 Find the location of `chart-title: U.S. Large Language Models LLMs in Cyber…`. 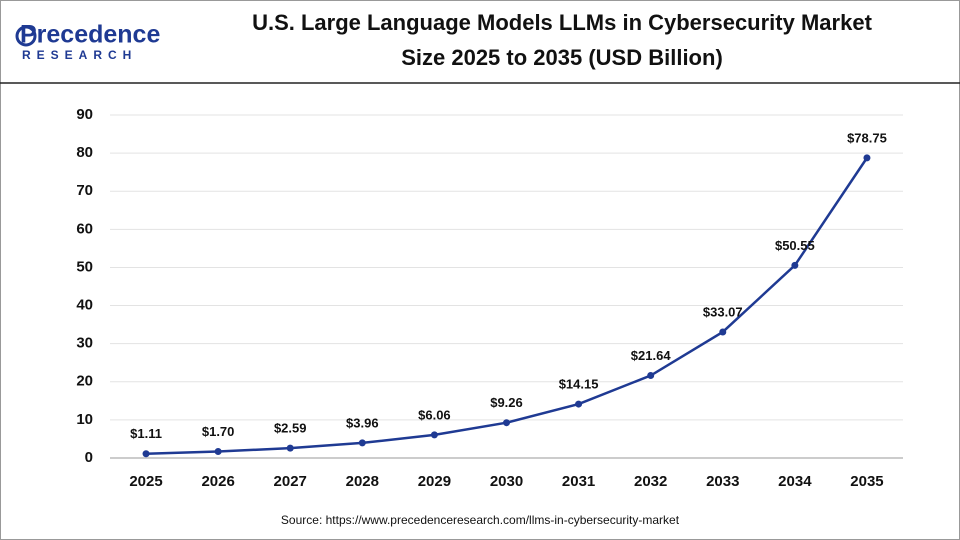

chart-title: U.S. Large Language Models LLMs in Cyber… is located at coordinates (562, 22).